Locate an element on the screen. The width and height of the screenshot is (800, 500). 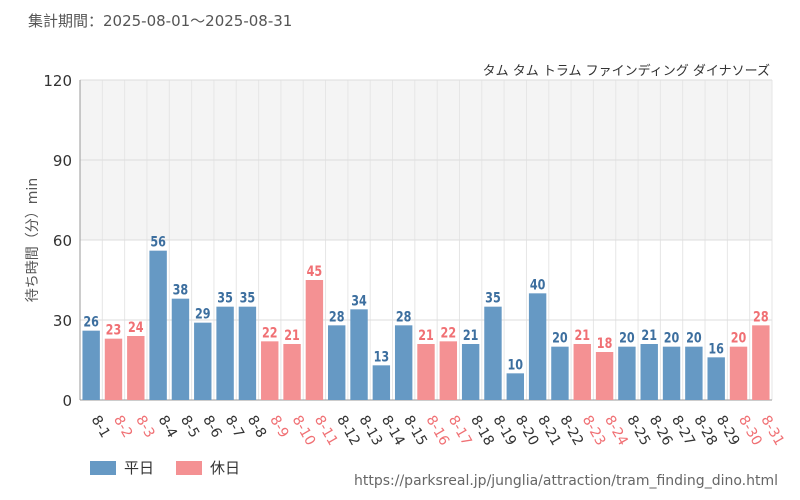
x-tick-label: 8-6 is located at coordinates (211, 427).